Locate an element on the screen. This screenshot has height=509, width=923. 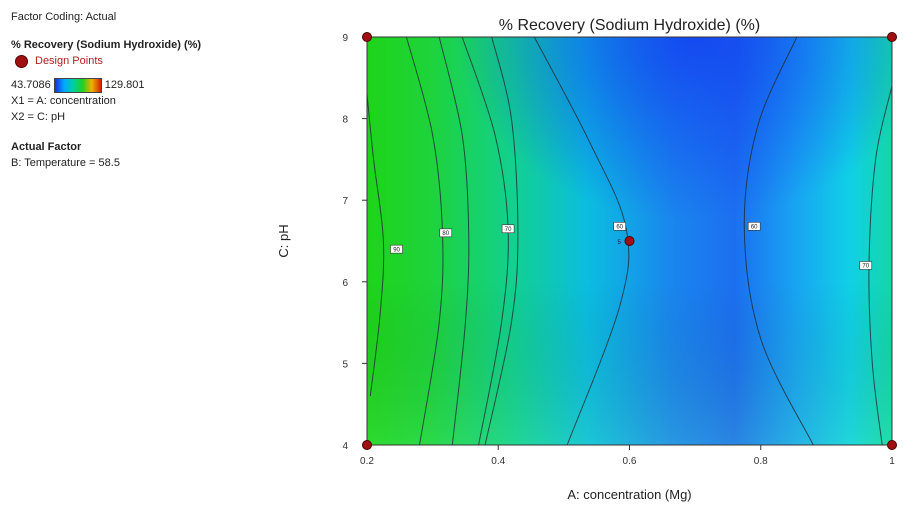
contour-labels: 90 80 70 60 60 70 is located at coordinates (631, 246).